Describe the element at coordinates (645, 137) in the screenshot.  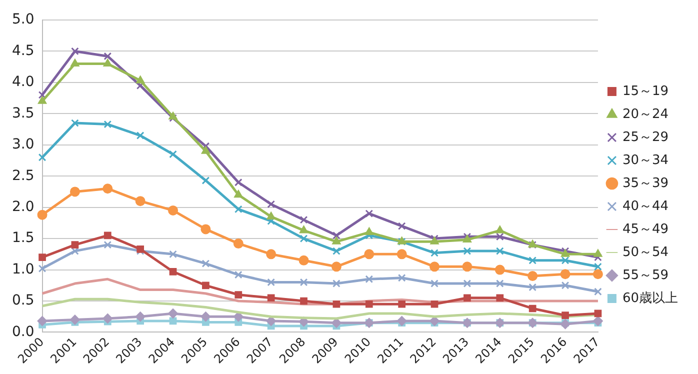
I see `legend-label: 25～29` at that location.